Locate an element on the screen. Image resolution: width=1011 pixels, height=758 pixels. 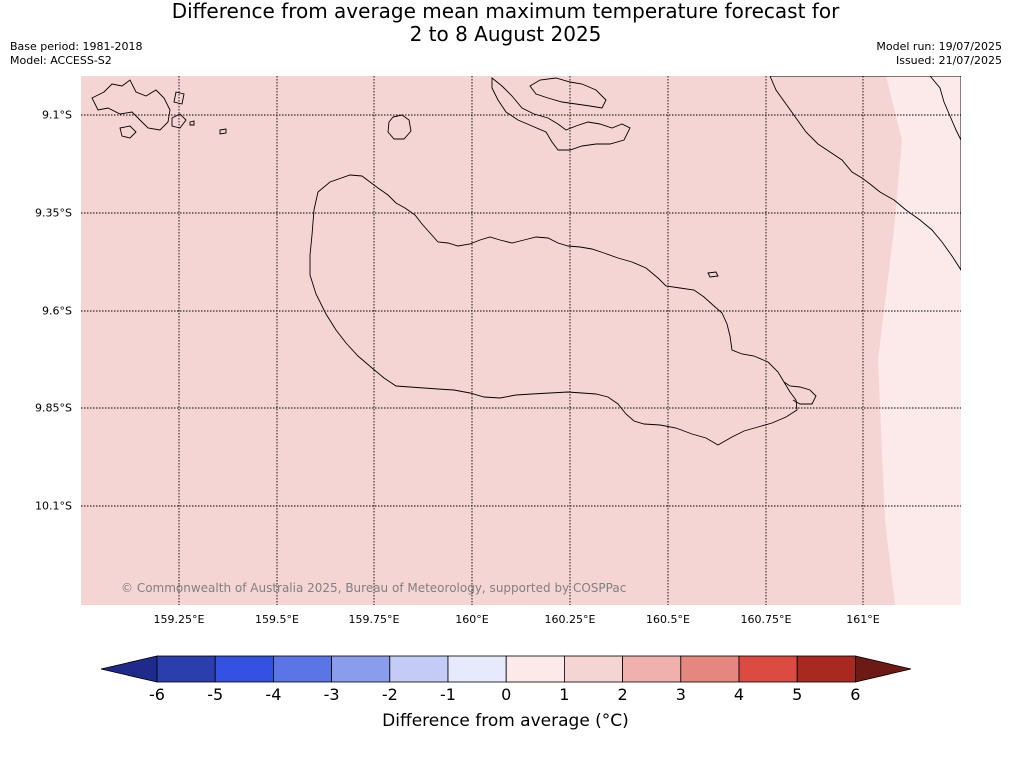
colorbar-tick-label: 2 is located at coordinates (622, 694).